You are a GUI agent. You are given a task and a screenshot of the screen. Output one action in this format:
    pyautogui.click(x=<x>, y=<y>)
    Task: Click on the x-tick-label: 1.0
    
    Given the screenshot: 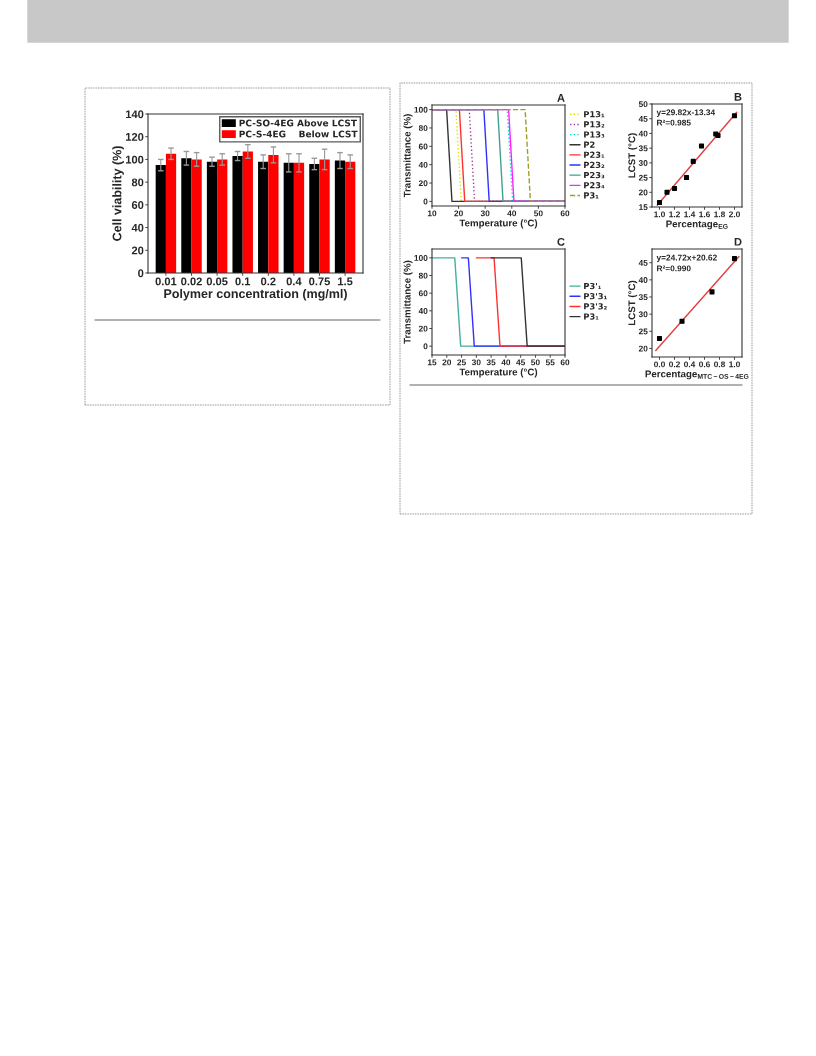 What is the action you would take?
    pyautogui.click(x=734, y=364)
    